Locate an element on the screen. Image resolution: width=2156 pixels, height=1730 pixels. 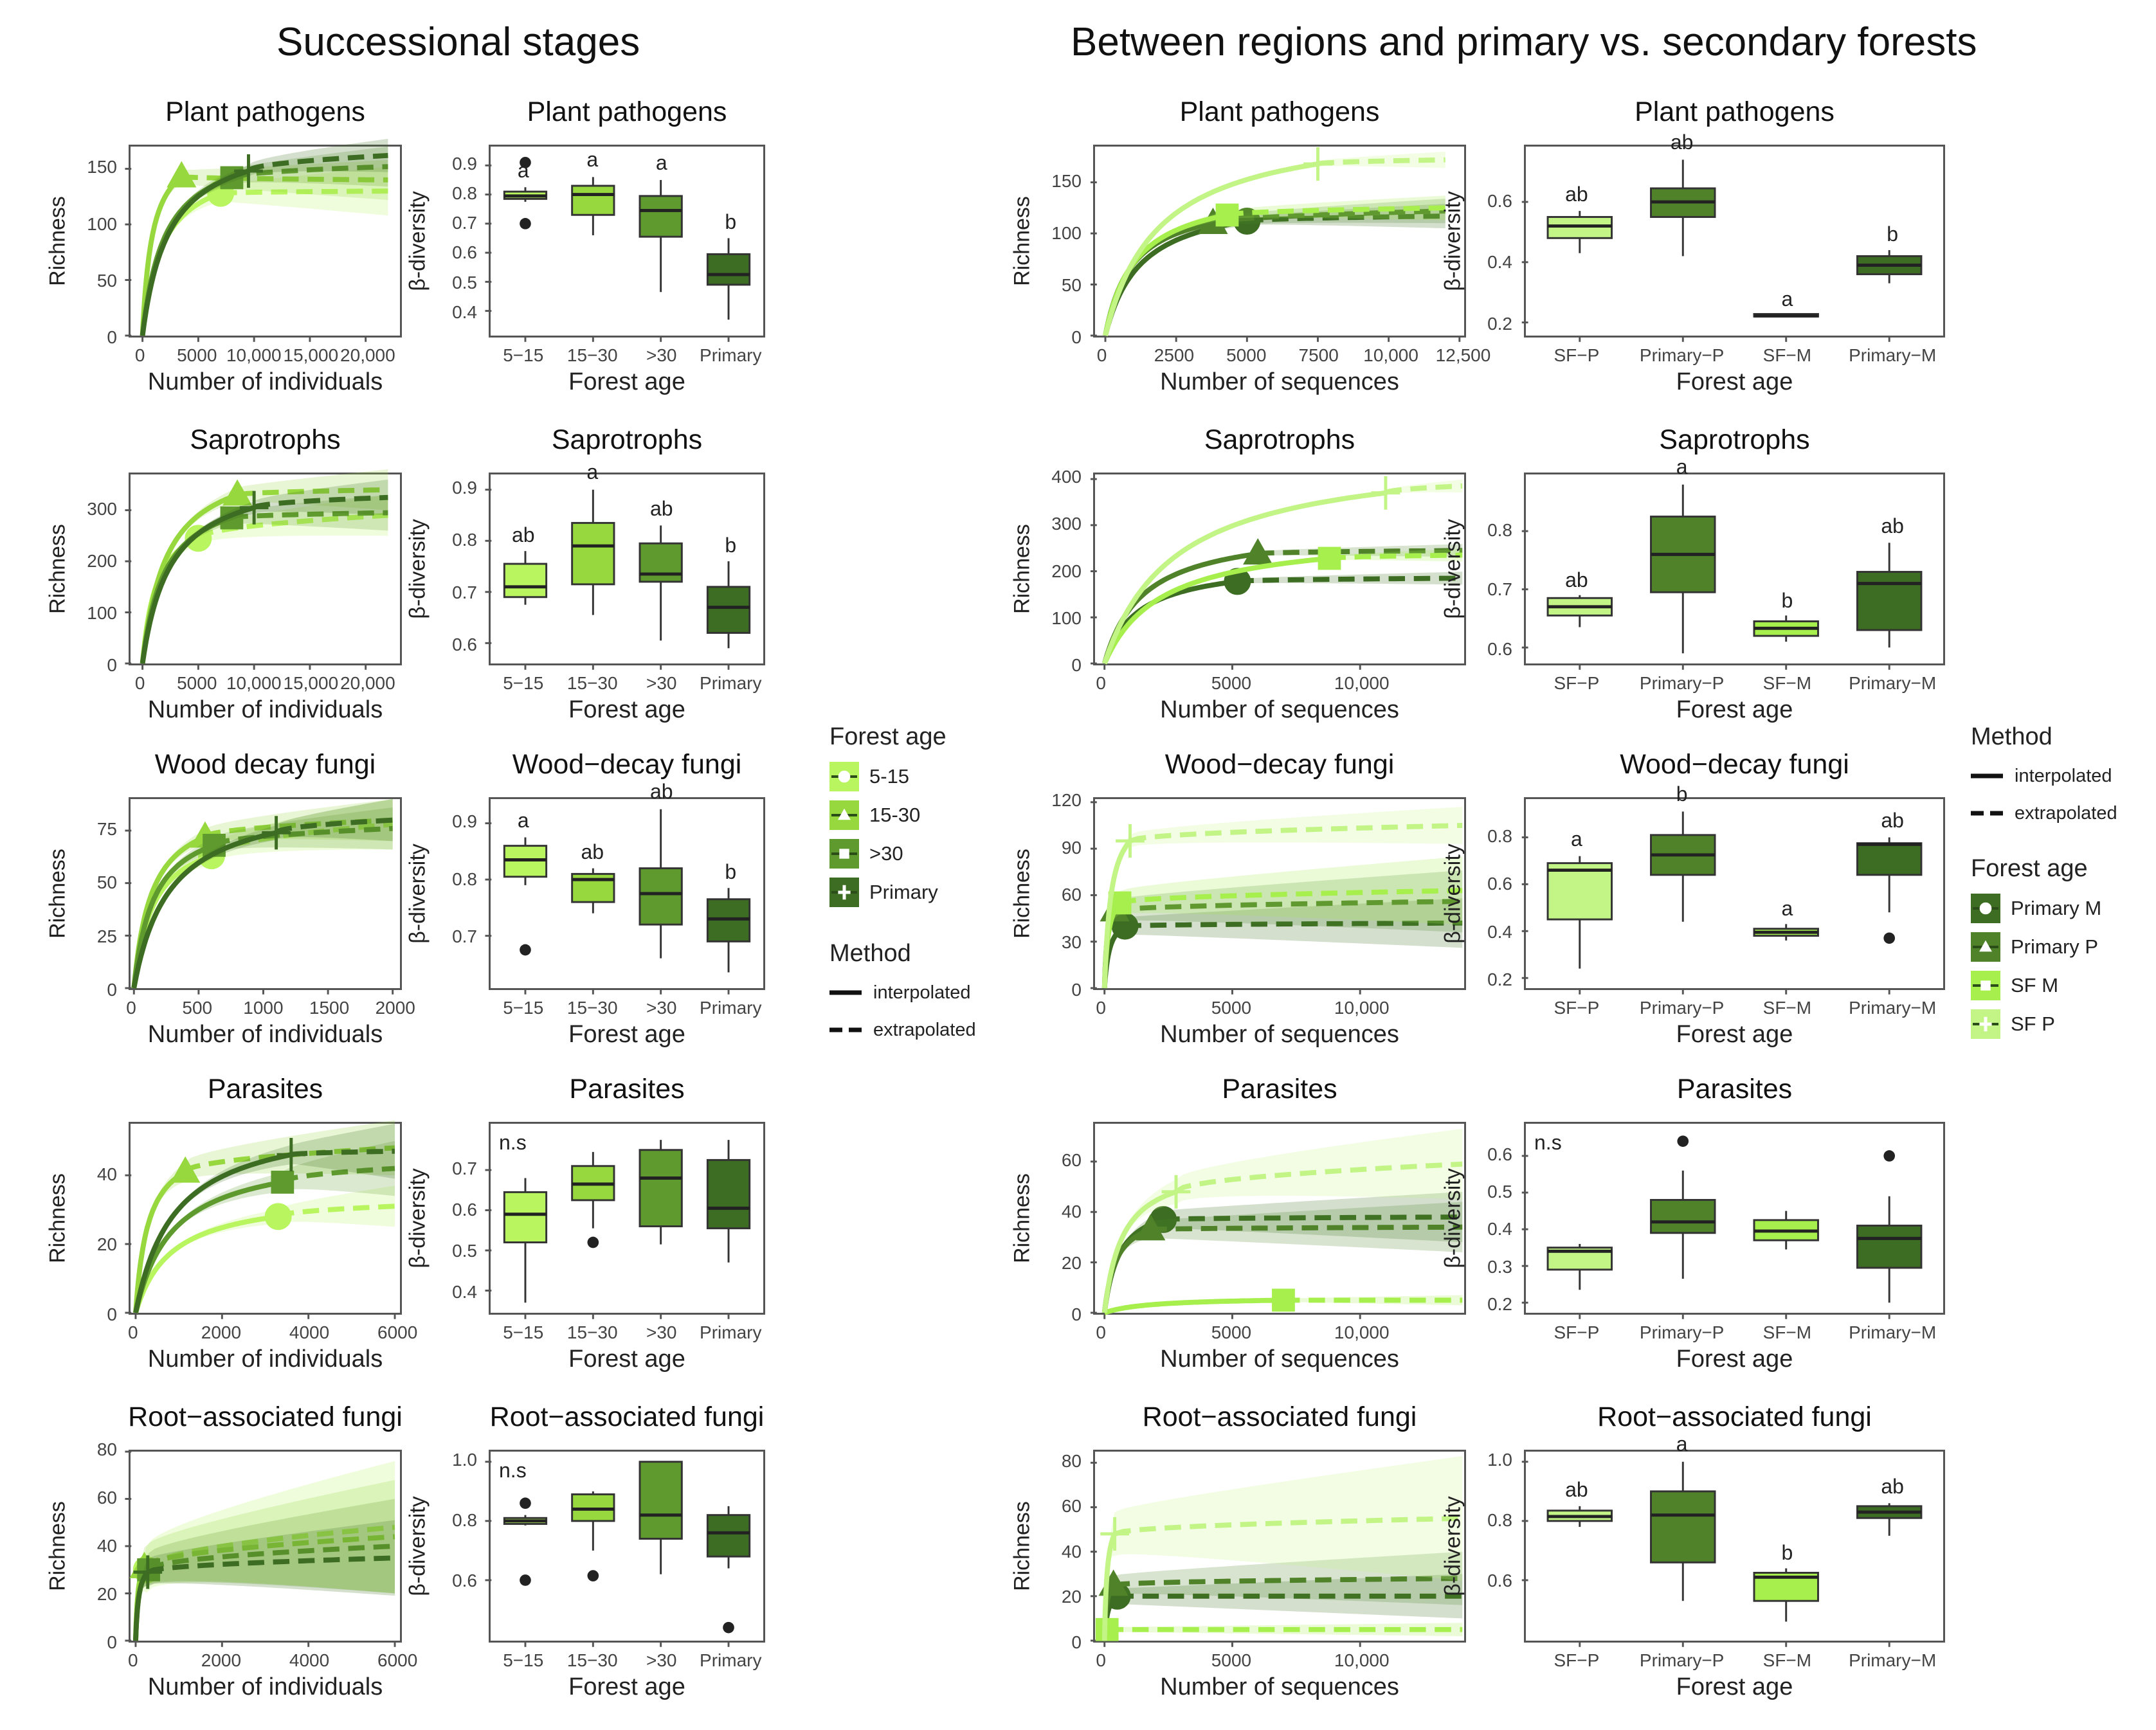
legend-label: Primary M is located at coordinates (2056, 908).